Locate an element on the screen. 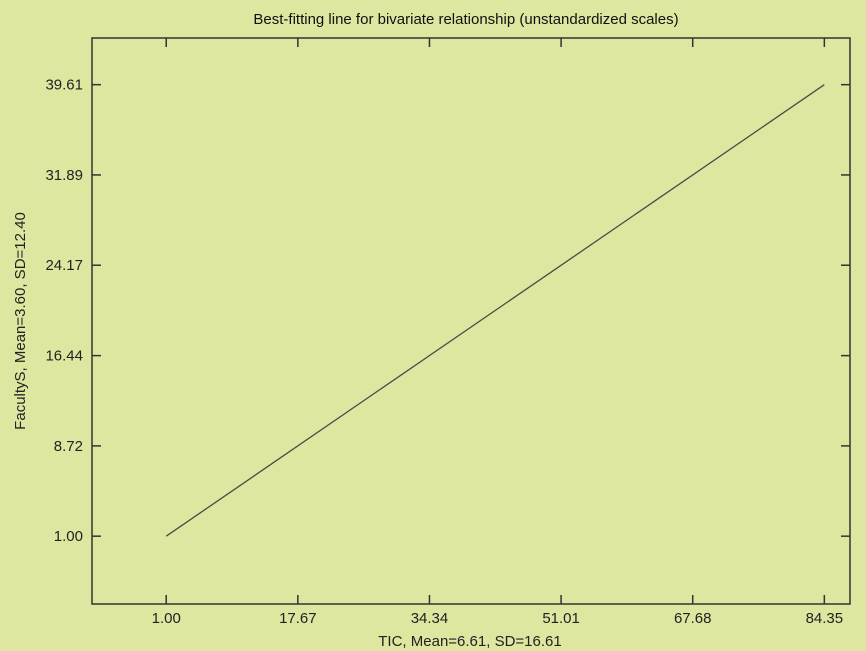 The height and width of the screenshot is (651, 866). x-axis-title: TIC, Mean=6.61, SD=16.61 is located at coordinates (469, 641).